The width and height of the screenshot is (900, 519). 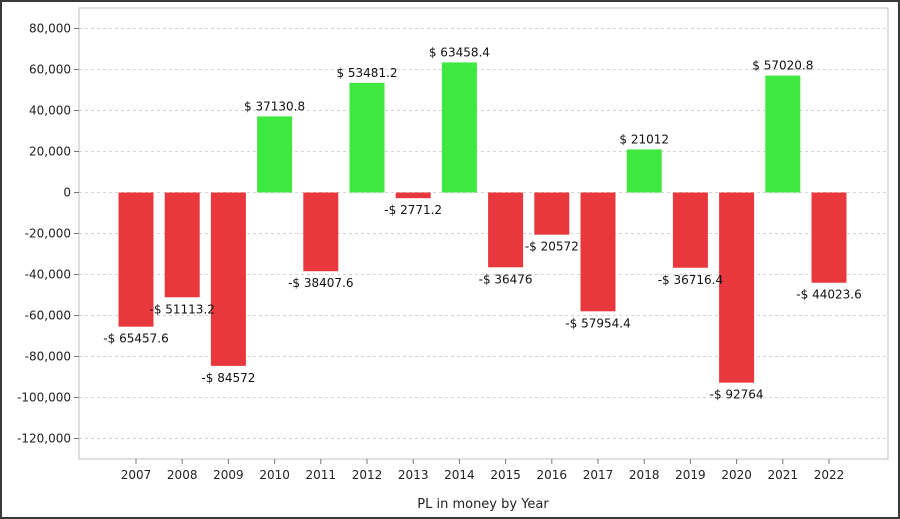 I want to click on x-tick-label: 2022, so click(x=829, y=475).